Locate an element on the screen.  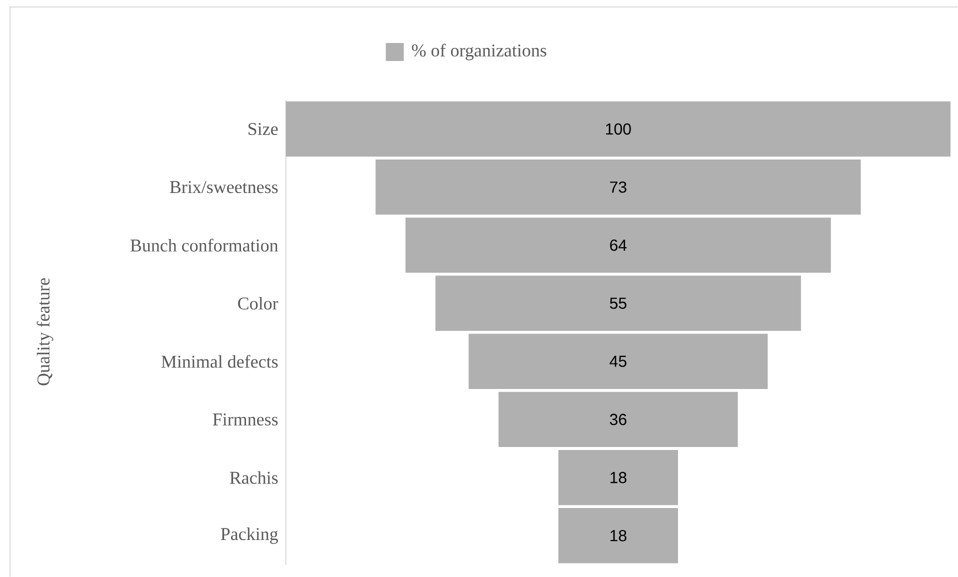
legend-label: % of organizations is located at coordinates (479, 52).